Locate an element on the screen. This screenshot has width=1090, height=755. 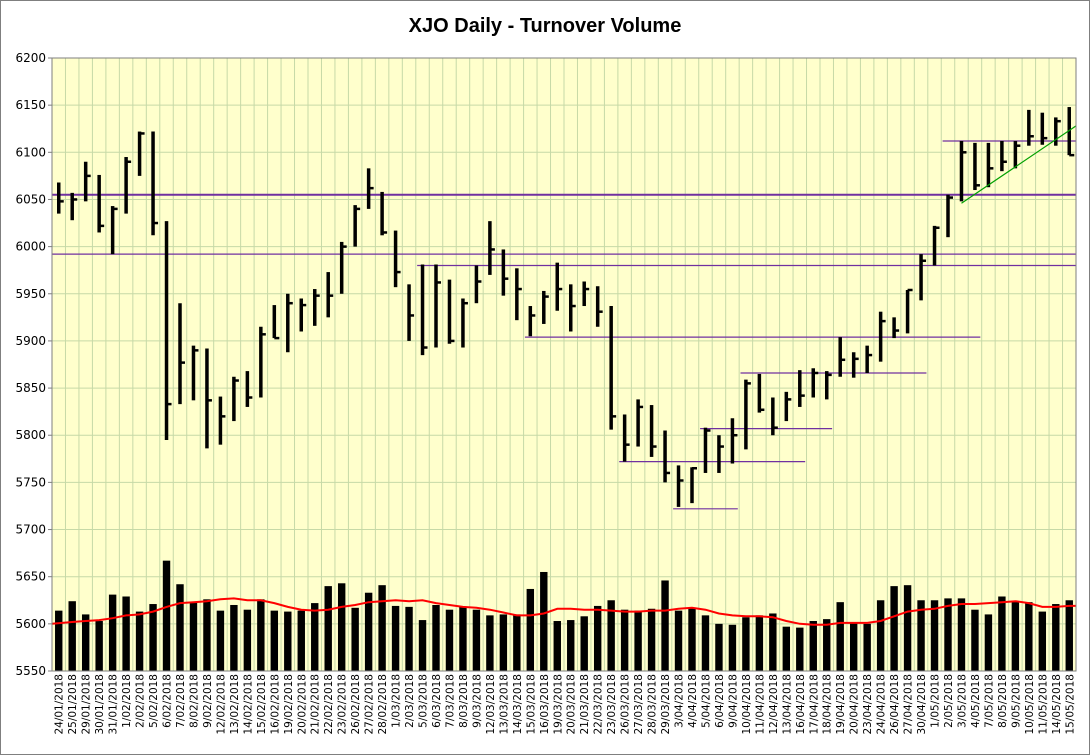
volume-moving-average-line is located at coordinates (563, 611).